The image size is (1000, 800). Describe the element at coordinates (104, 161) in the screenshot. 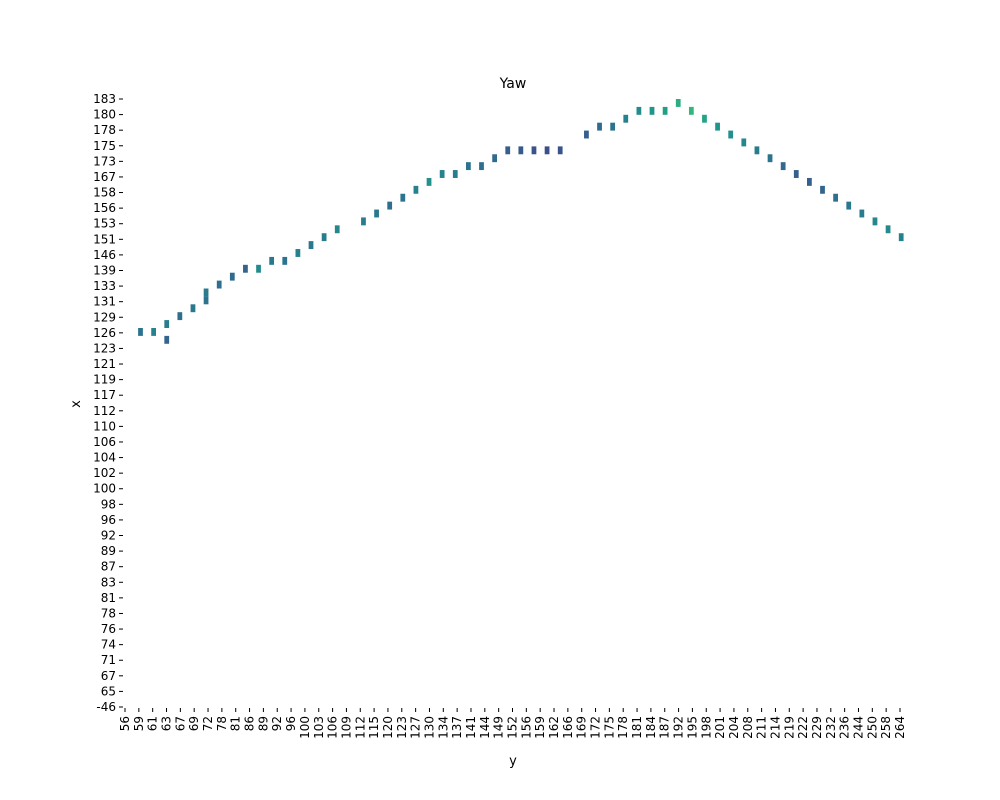

I see `y-tick-label: 173` at that location.